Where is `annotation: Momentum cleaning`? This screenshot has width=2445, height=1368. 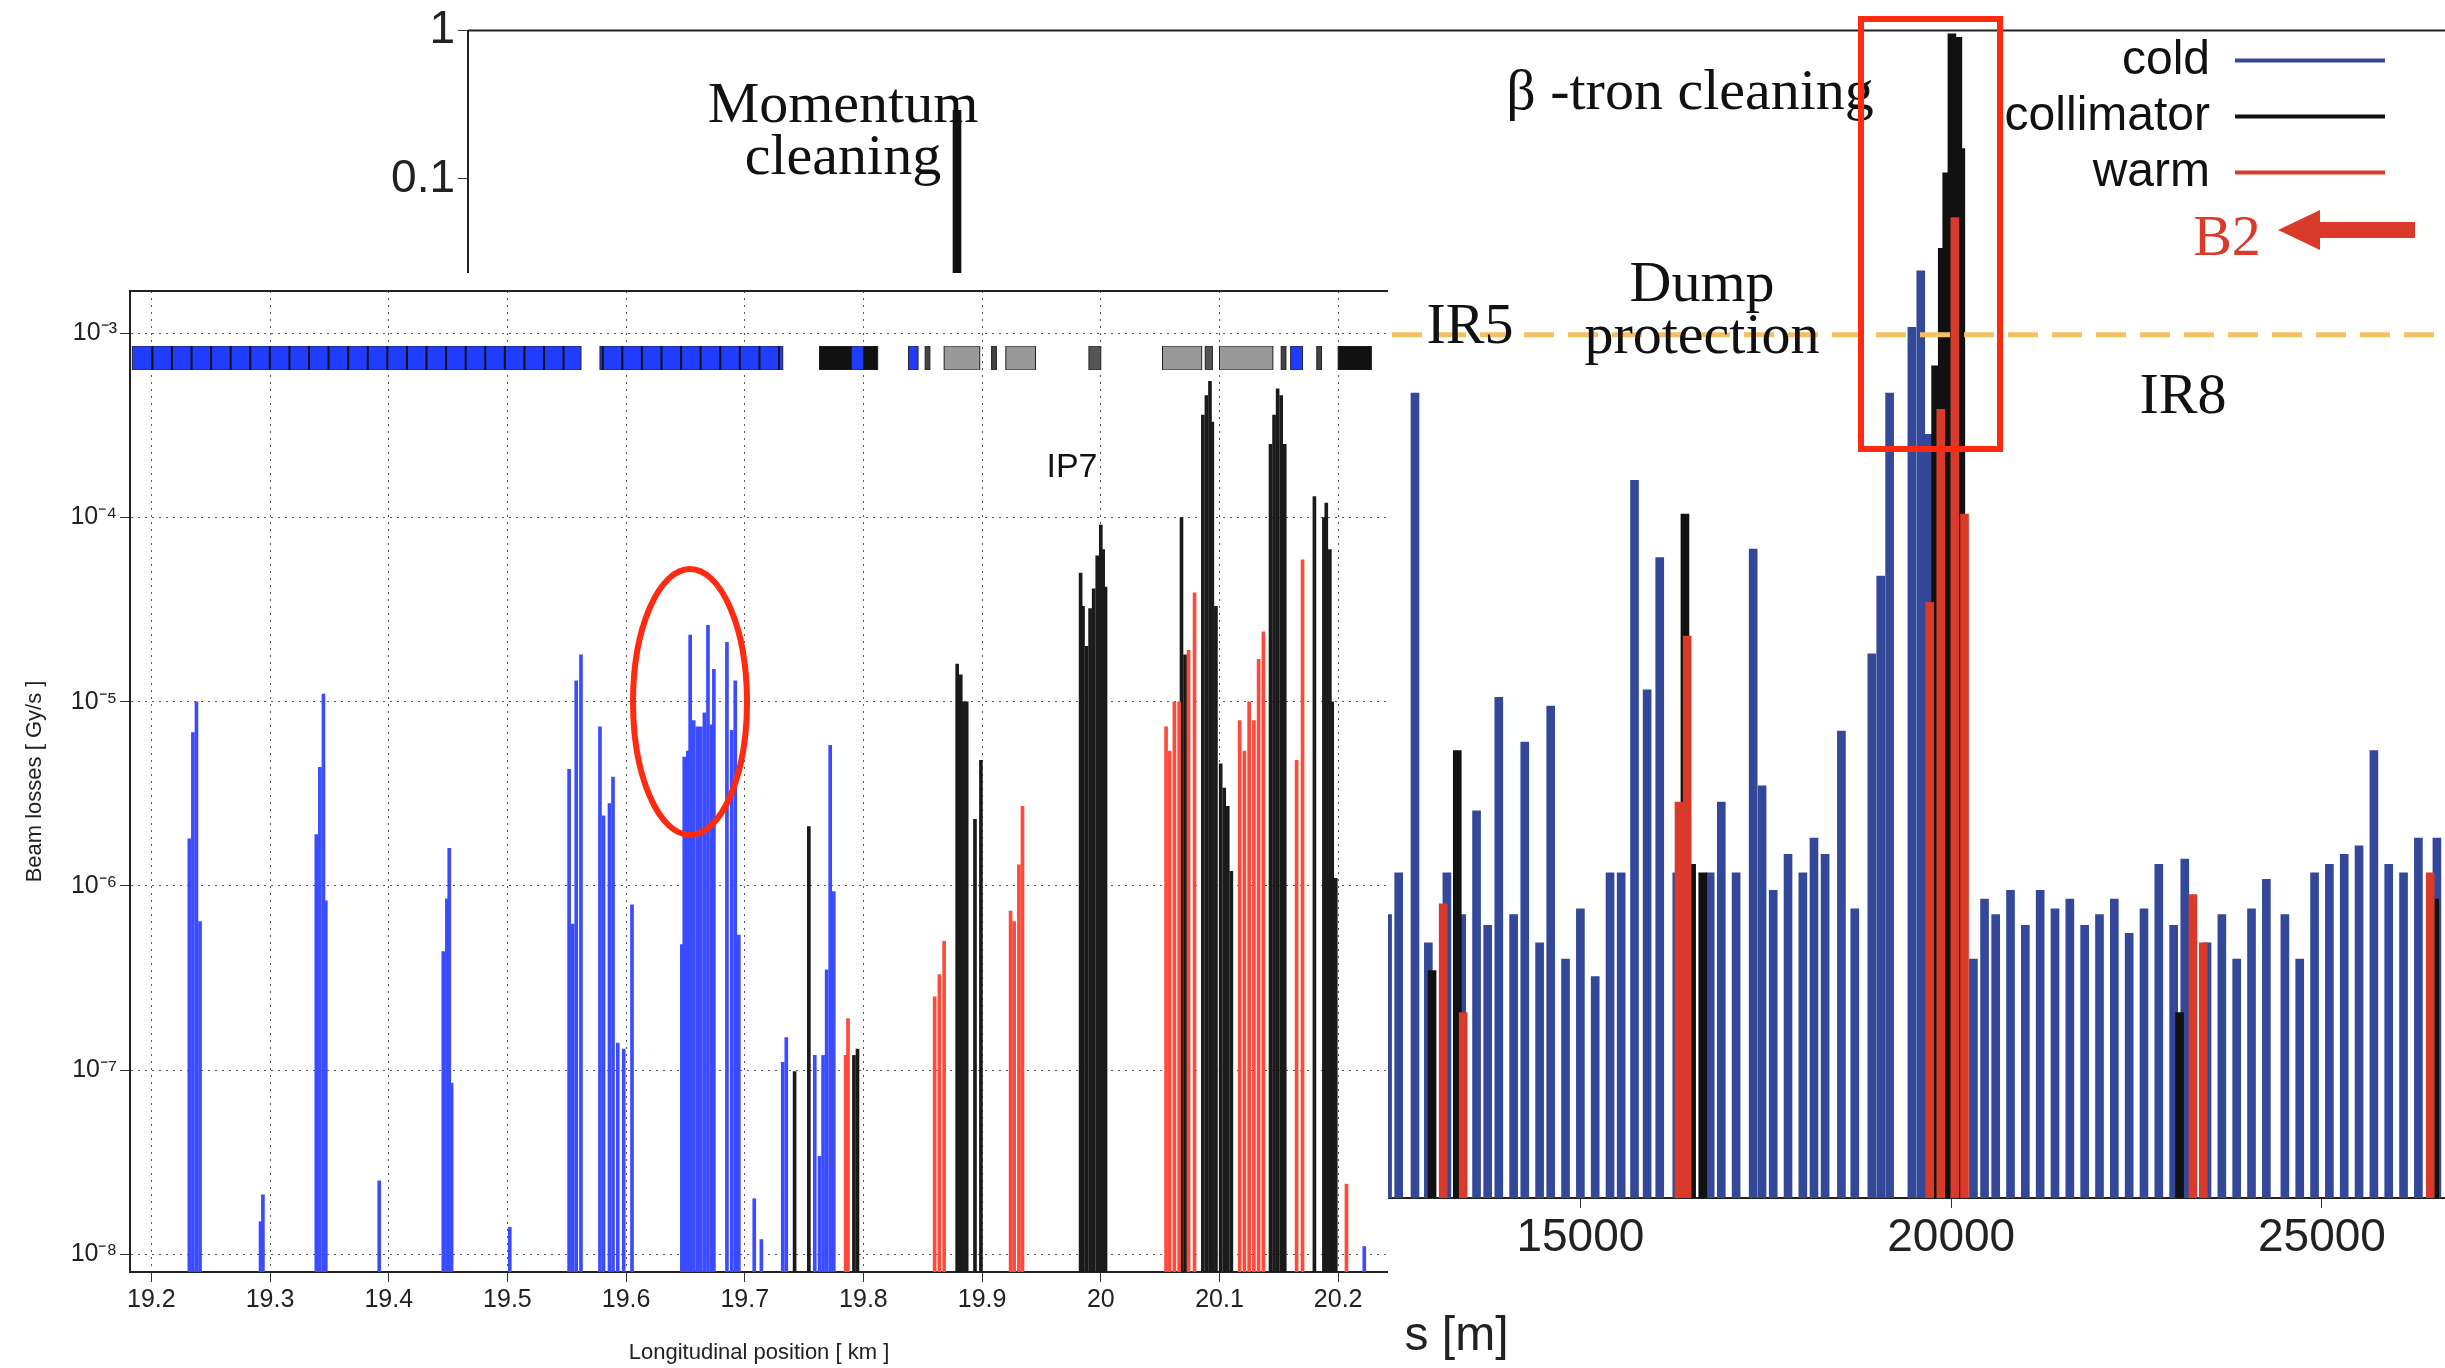 annotation: Momentum cleaning is located at coordinates (843, 129).